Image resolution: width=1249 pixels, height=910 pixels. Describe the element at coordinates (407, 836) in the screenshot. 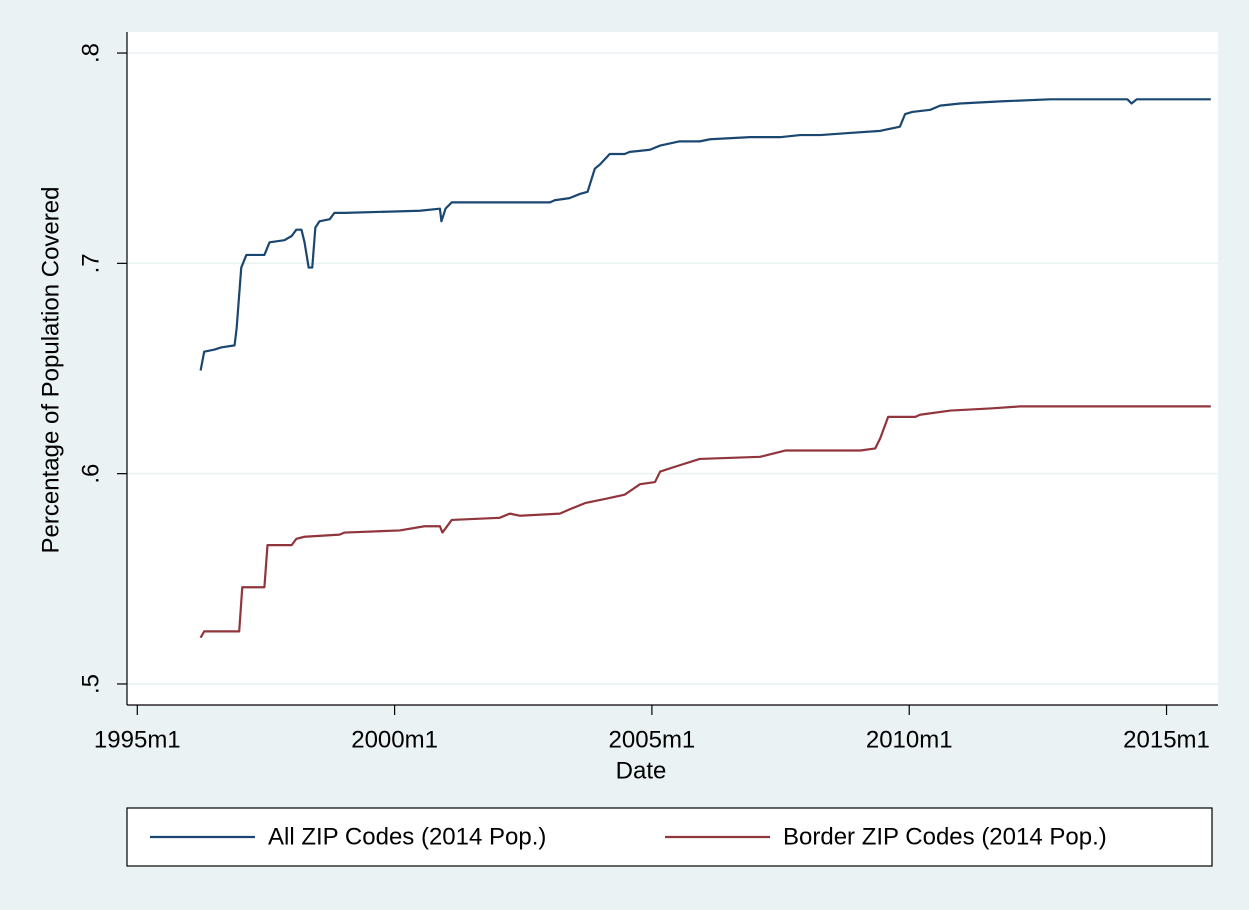

I see `legend-label: All ZIP Codes (2014 Pop.)` at that location.